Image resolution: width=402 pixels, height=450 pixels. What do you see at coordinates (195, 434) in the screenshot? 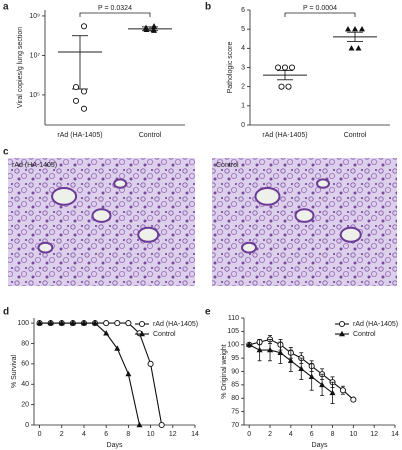
I see `x-tick-label: 14` at bounding box center [195, 434].